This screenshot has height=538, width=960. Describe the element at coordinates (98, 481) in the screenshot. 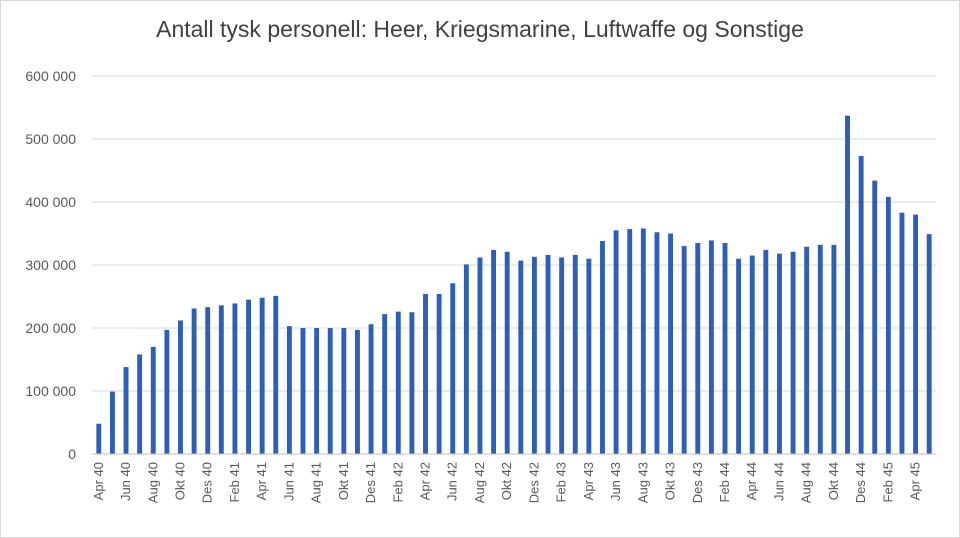

I see `x-tick-label: Apr 40` at that location.